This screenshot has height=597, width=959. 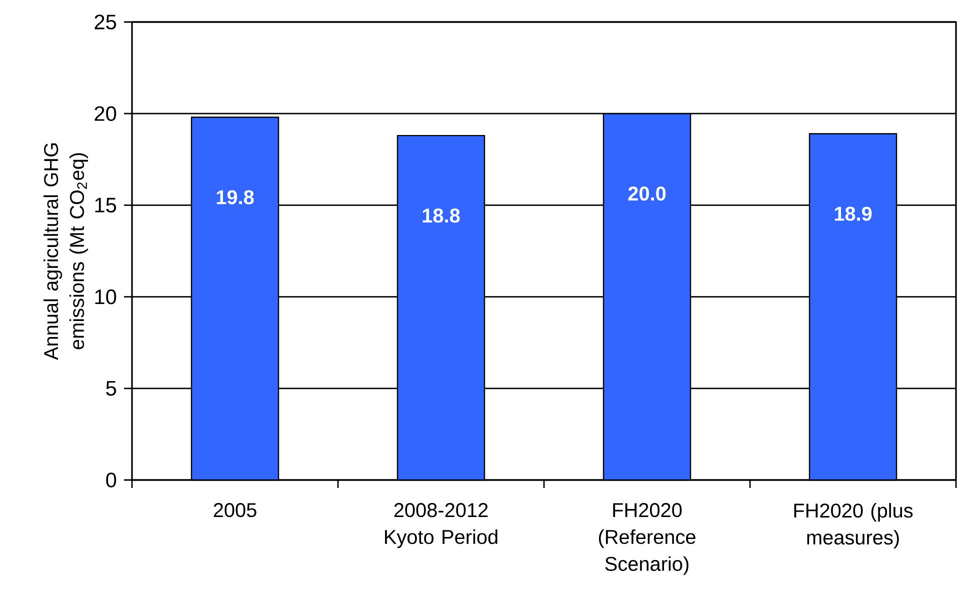 I want to click on y-tick-label: 15, so click(x=105, y=205).